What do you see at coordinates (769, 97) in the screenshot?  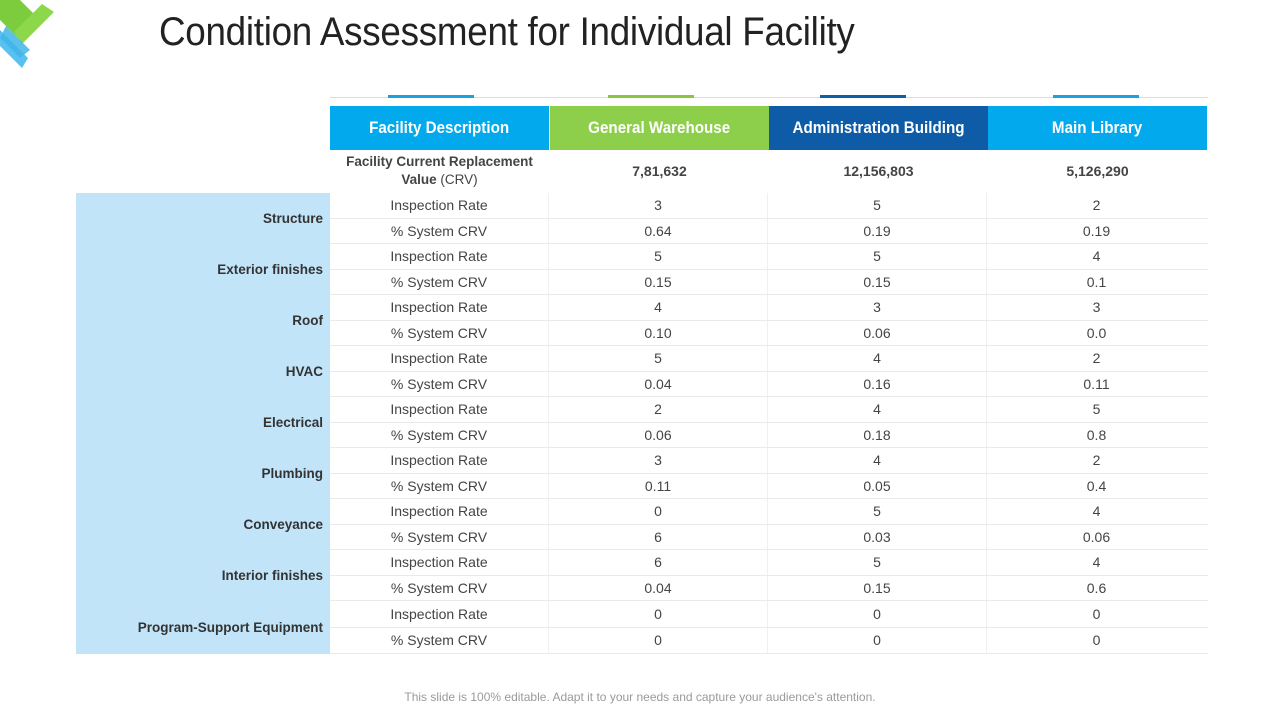 I see `header-divider` at bounding box center [769, 97].